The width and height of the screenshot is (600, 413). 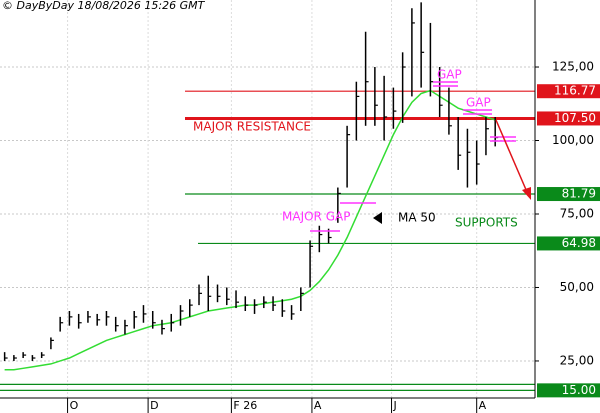 What do you see at coordinates (579, 243) in the screenshot?
I see `level-label: 64.98` at bounding box center [579, 243].